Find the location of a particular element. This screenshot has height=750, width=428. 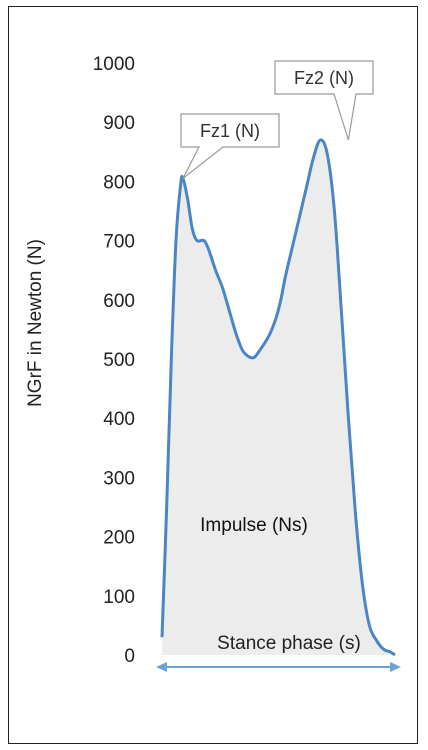

y-tick-label: 0 is located at coordinates (129, 656).